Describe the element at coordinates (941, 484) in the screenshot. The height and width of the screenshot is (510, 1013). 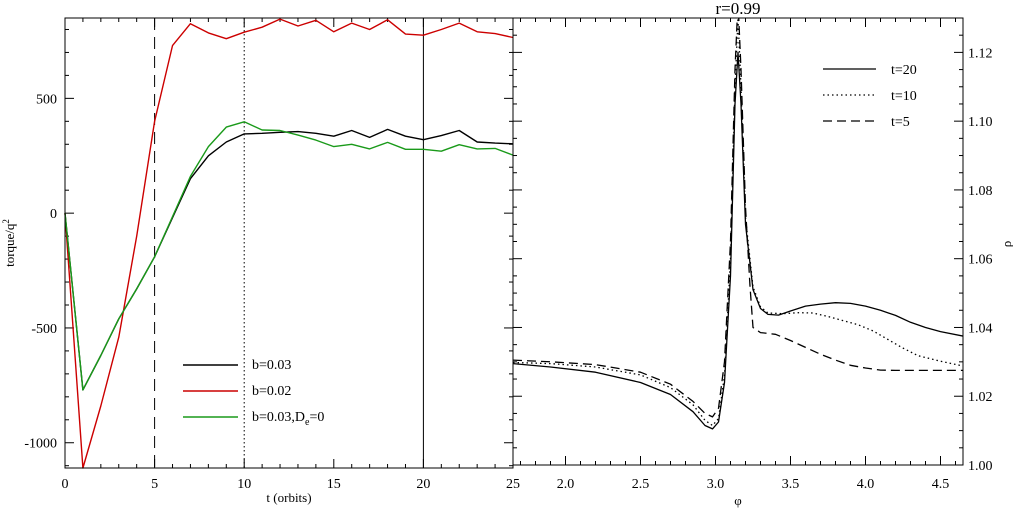
I see `x-tick-label: 4.5` at that location.